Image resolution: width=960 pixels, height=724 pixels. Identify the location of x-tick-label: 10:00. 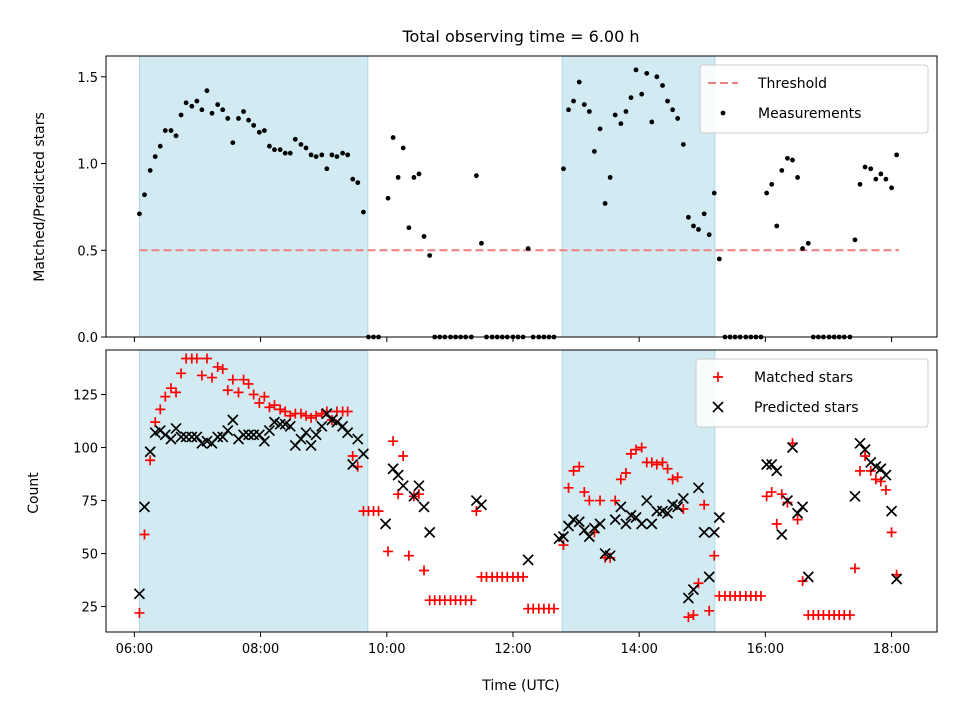
(386, 649).